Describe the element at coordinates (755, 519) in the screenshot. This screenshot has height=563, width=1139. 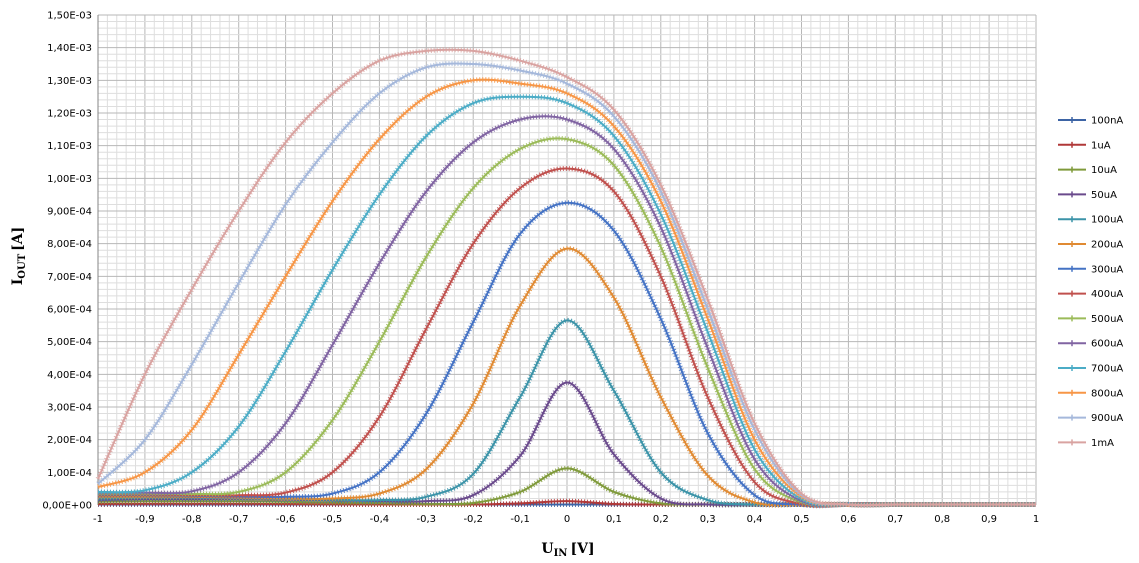
I see `x-tick-label: 0,4` at that location.